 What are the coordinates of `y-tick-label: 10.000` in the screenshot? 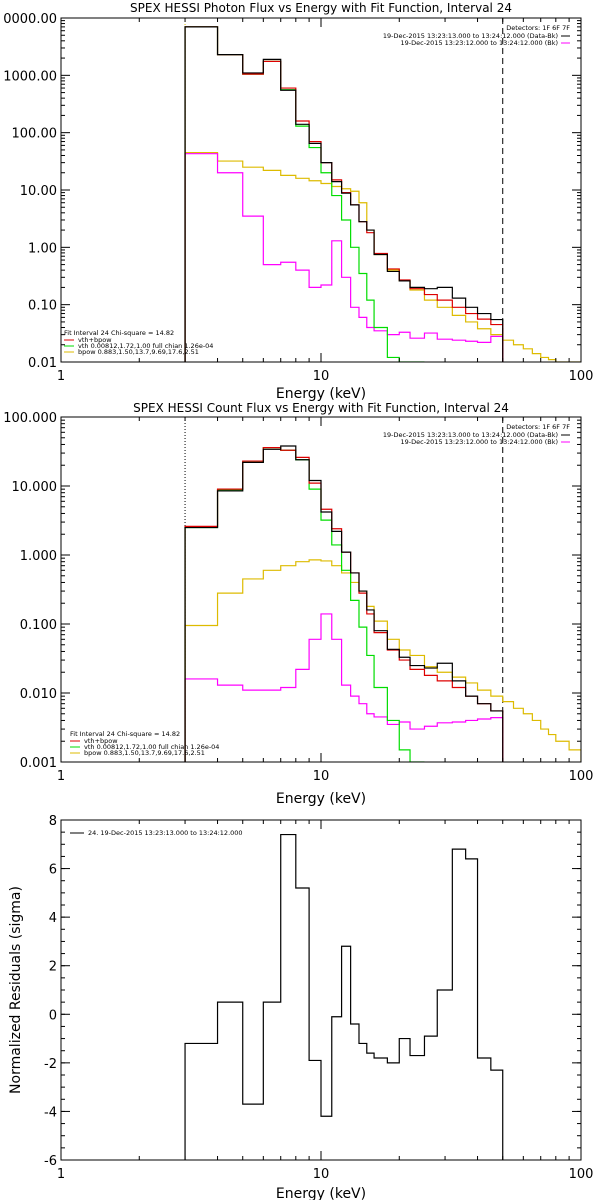 It's located at (35, 487).